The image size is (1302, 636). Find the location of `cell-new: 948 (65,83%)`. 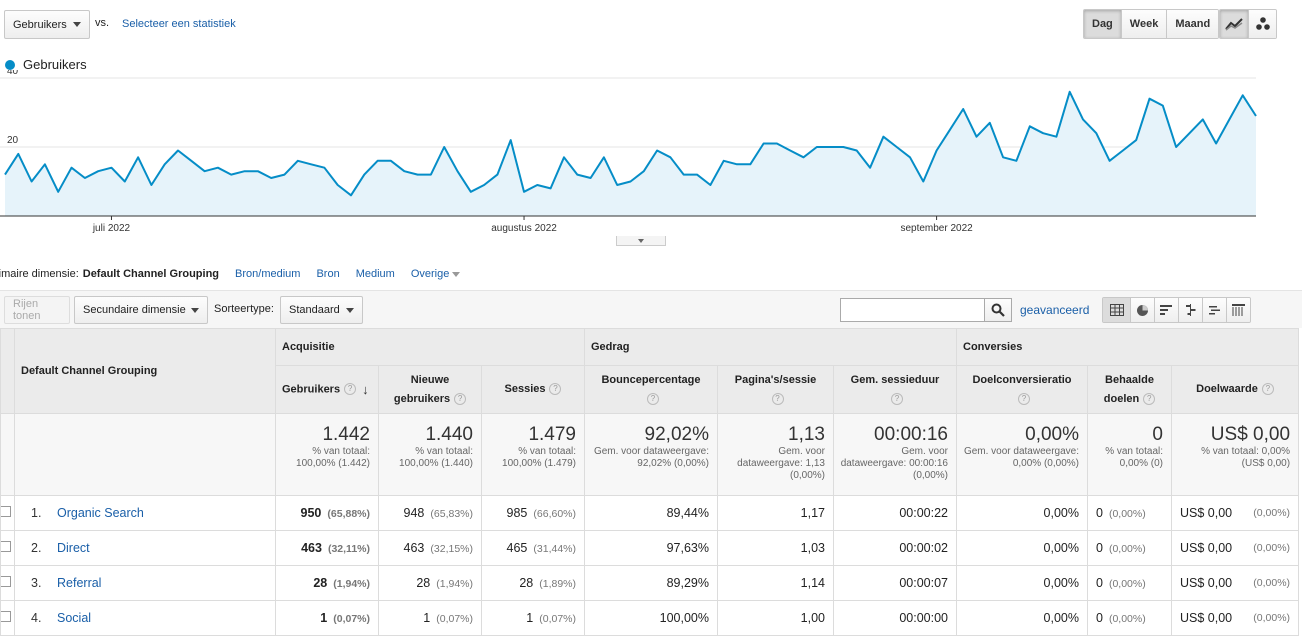

cell-new: 948 (65,83%) is located at coordinates (430, 513).